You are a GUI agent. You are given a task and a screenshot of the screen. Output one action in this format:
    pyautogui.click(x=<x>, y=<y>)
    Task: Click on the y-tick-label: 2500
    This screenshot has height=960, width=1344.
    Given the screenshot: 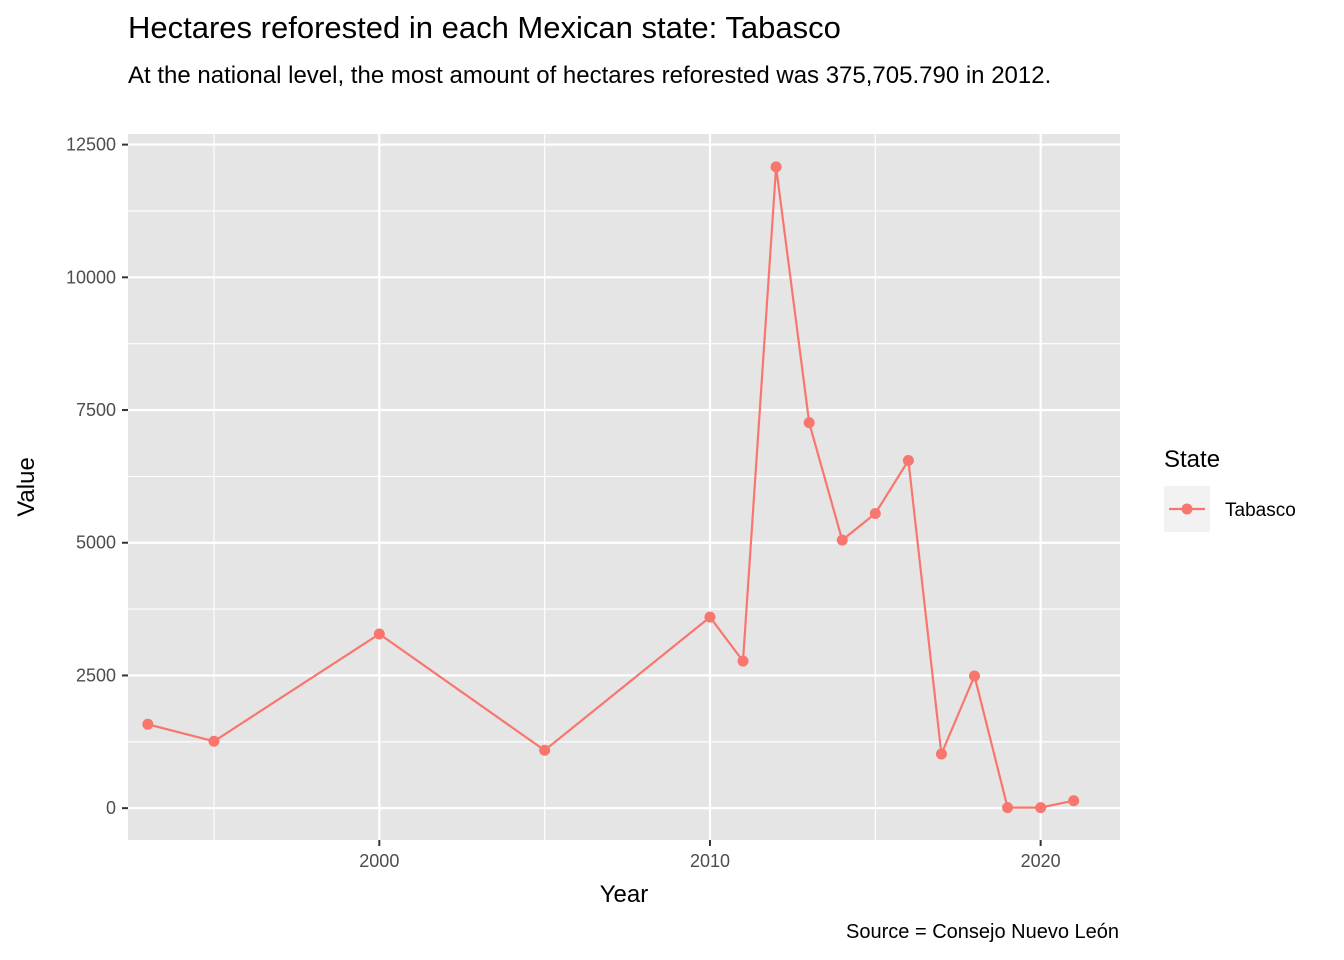 What is the action you would take?
    pyautogui.click(x=96, y=675)
    